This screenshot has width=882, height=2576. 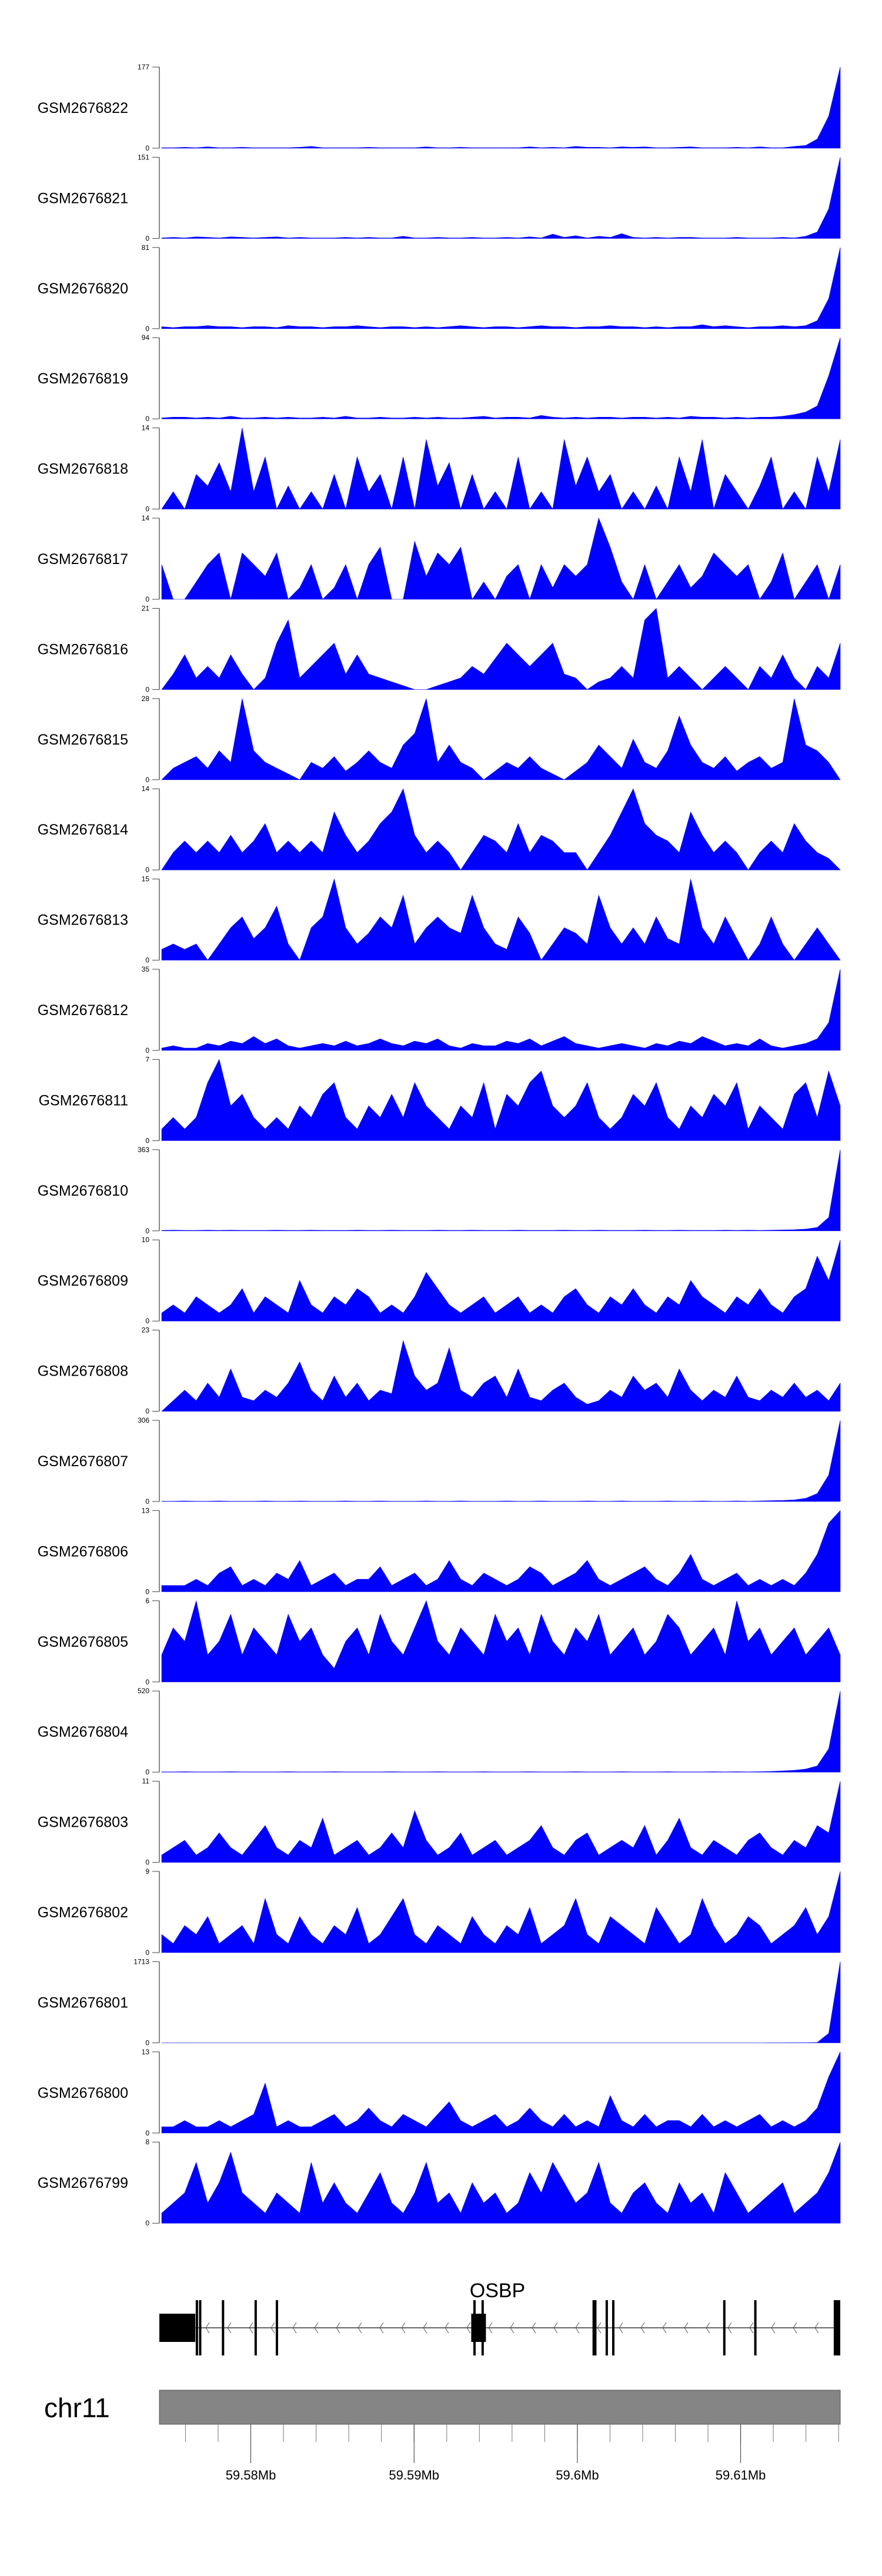 I want to click on track-GSM2676821: GSM2676821 151 0, so click(x=439, y=197).